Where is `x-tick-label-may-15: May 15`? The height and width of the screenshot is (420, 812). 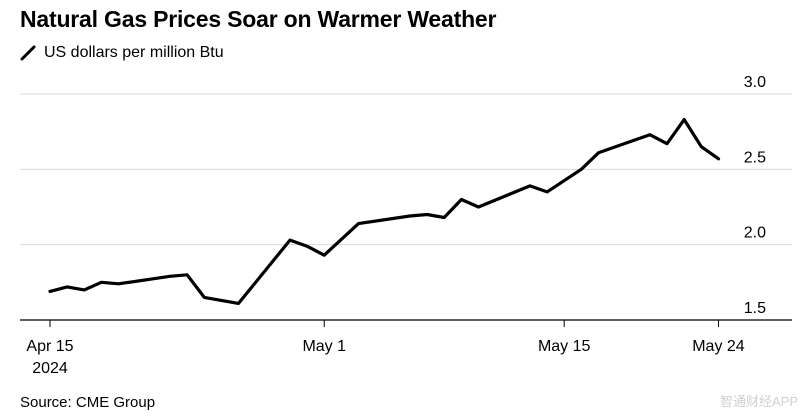 x-tick-label-may-15: May 15 is located at coordinates (564, 346).